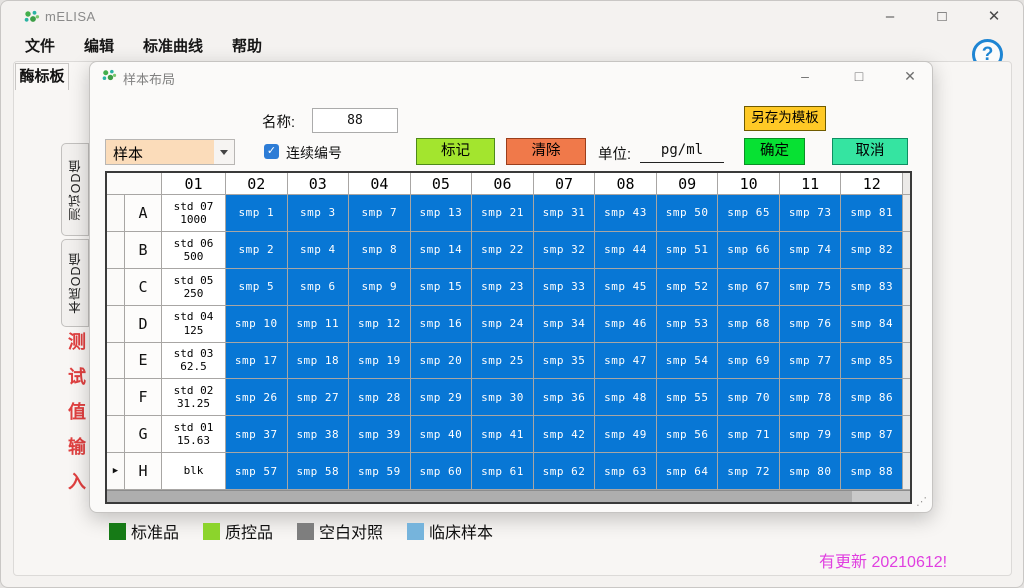  I want to click on tab-plate: 酶标板, so click(42, 76).